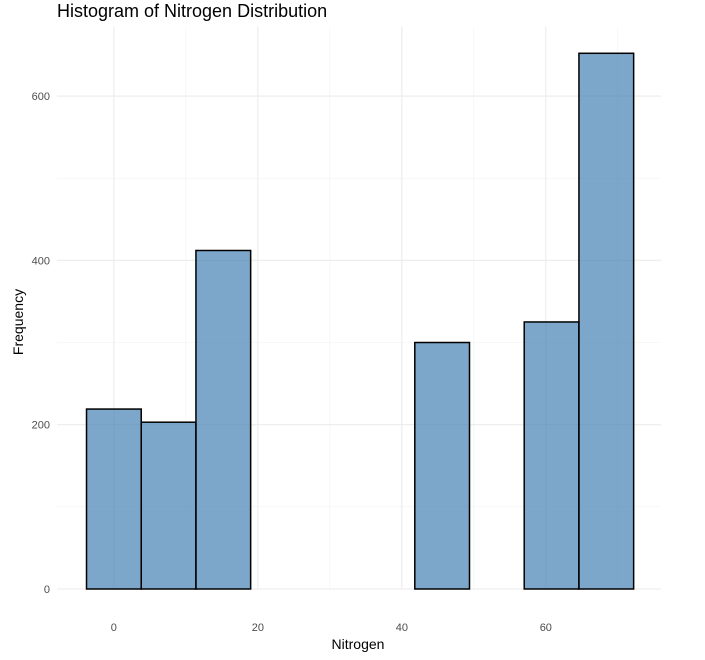 The width and height of the screenshot is (705, 660). I want to click on x-tick-label: 40, so click(402, 628).